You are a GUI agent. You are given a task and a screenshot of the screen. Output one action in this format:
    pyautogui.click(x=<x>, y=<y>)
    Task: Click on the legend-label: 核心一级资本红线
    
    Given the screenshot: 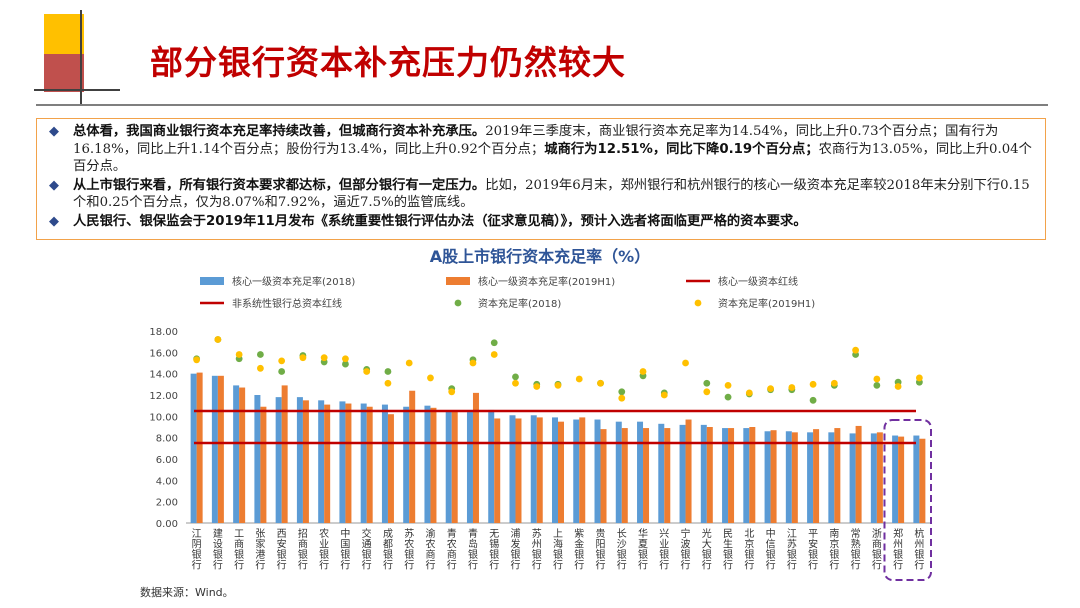 What is the action you would take?
    pyautogui.click(x=758, y=281)
    